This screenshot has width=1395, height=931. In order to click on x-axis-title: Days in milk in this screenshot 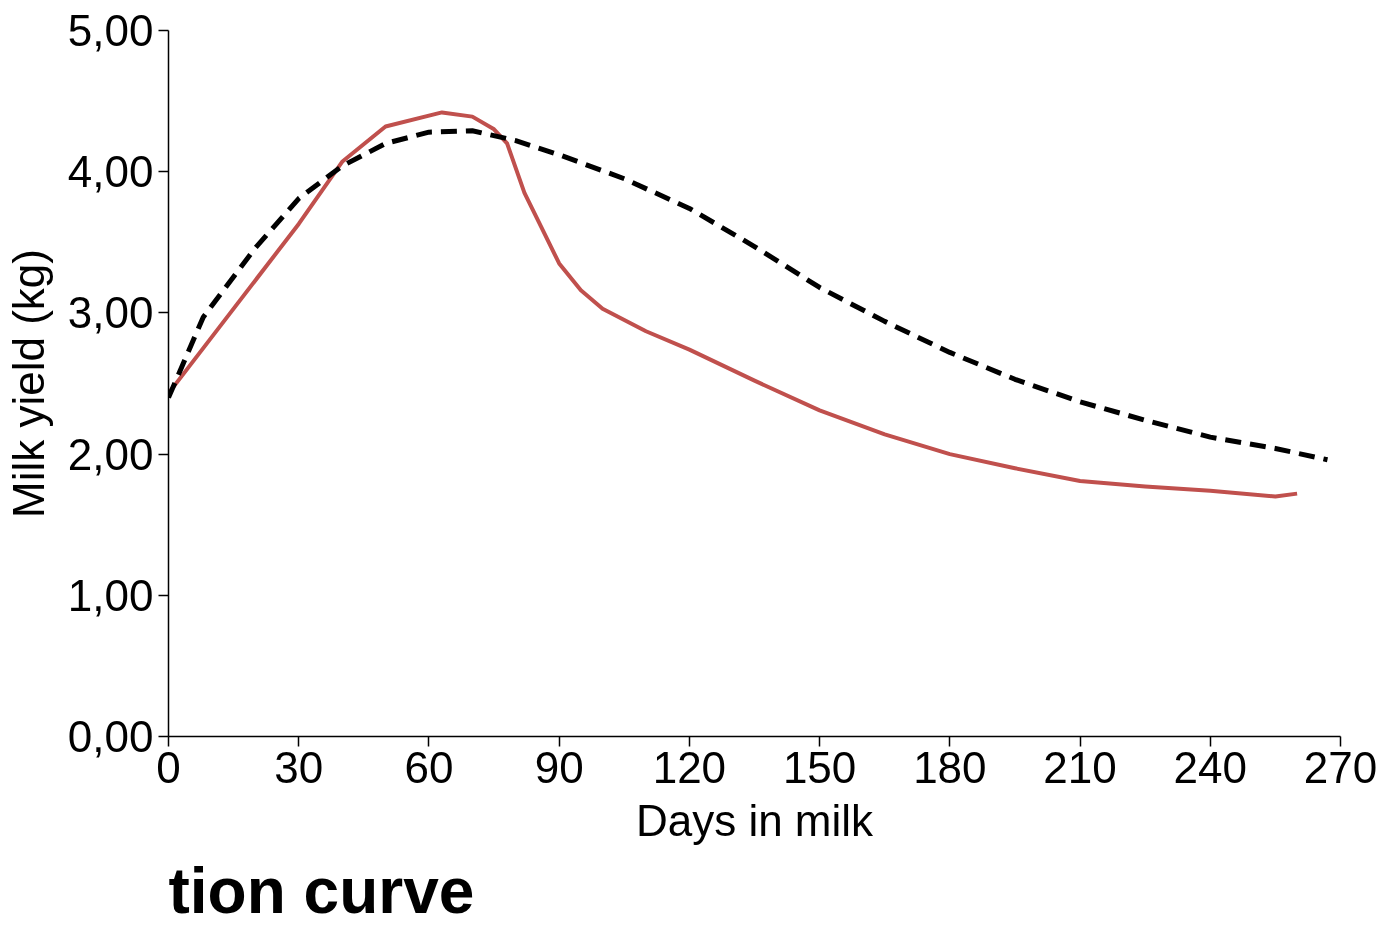, I will do `click(755, 820)`.